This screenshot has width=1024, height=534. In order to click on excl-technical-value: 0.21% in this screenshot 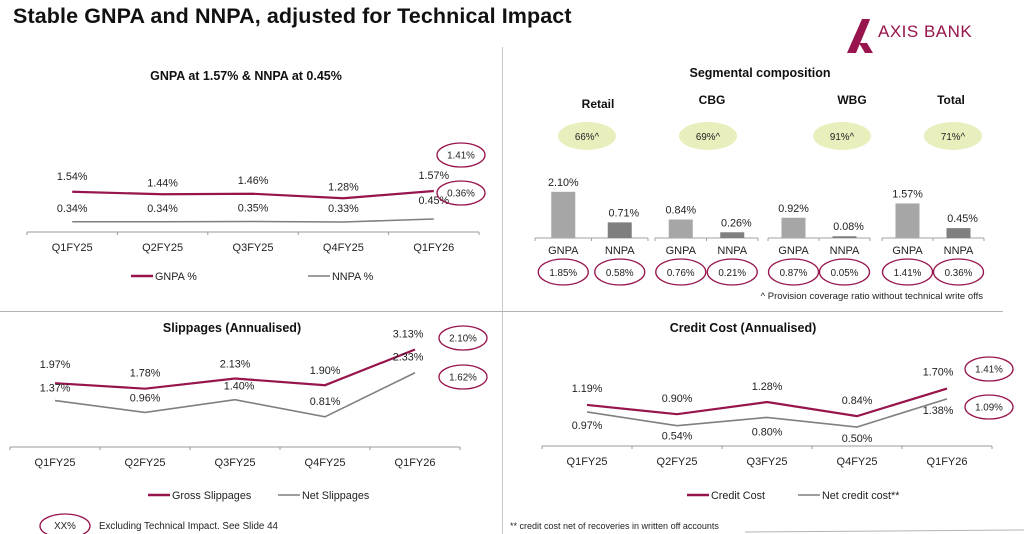, I will do `click(732, 273)`.